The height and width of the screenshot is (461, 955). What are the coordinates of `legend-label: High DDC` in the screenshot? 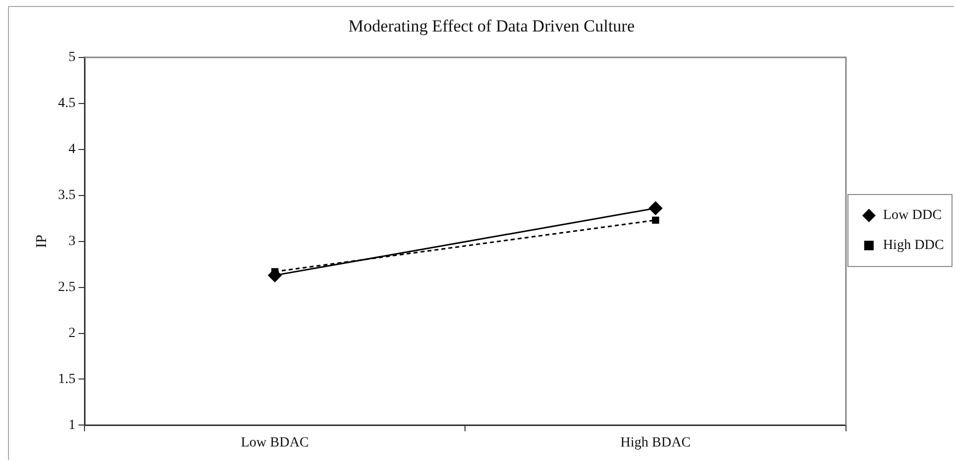 It's located at (913, 246).